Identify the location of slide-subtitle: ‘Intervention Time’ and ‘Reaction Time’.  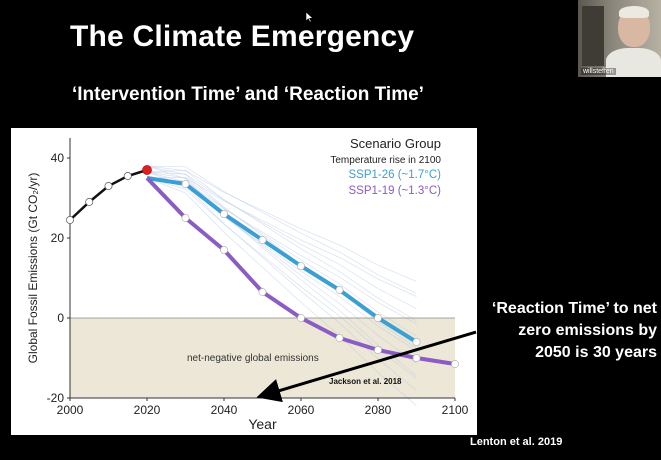
(248, 94).